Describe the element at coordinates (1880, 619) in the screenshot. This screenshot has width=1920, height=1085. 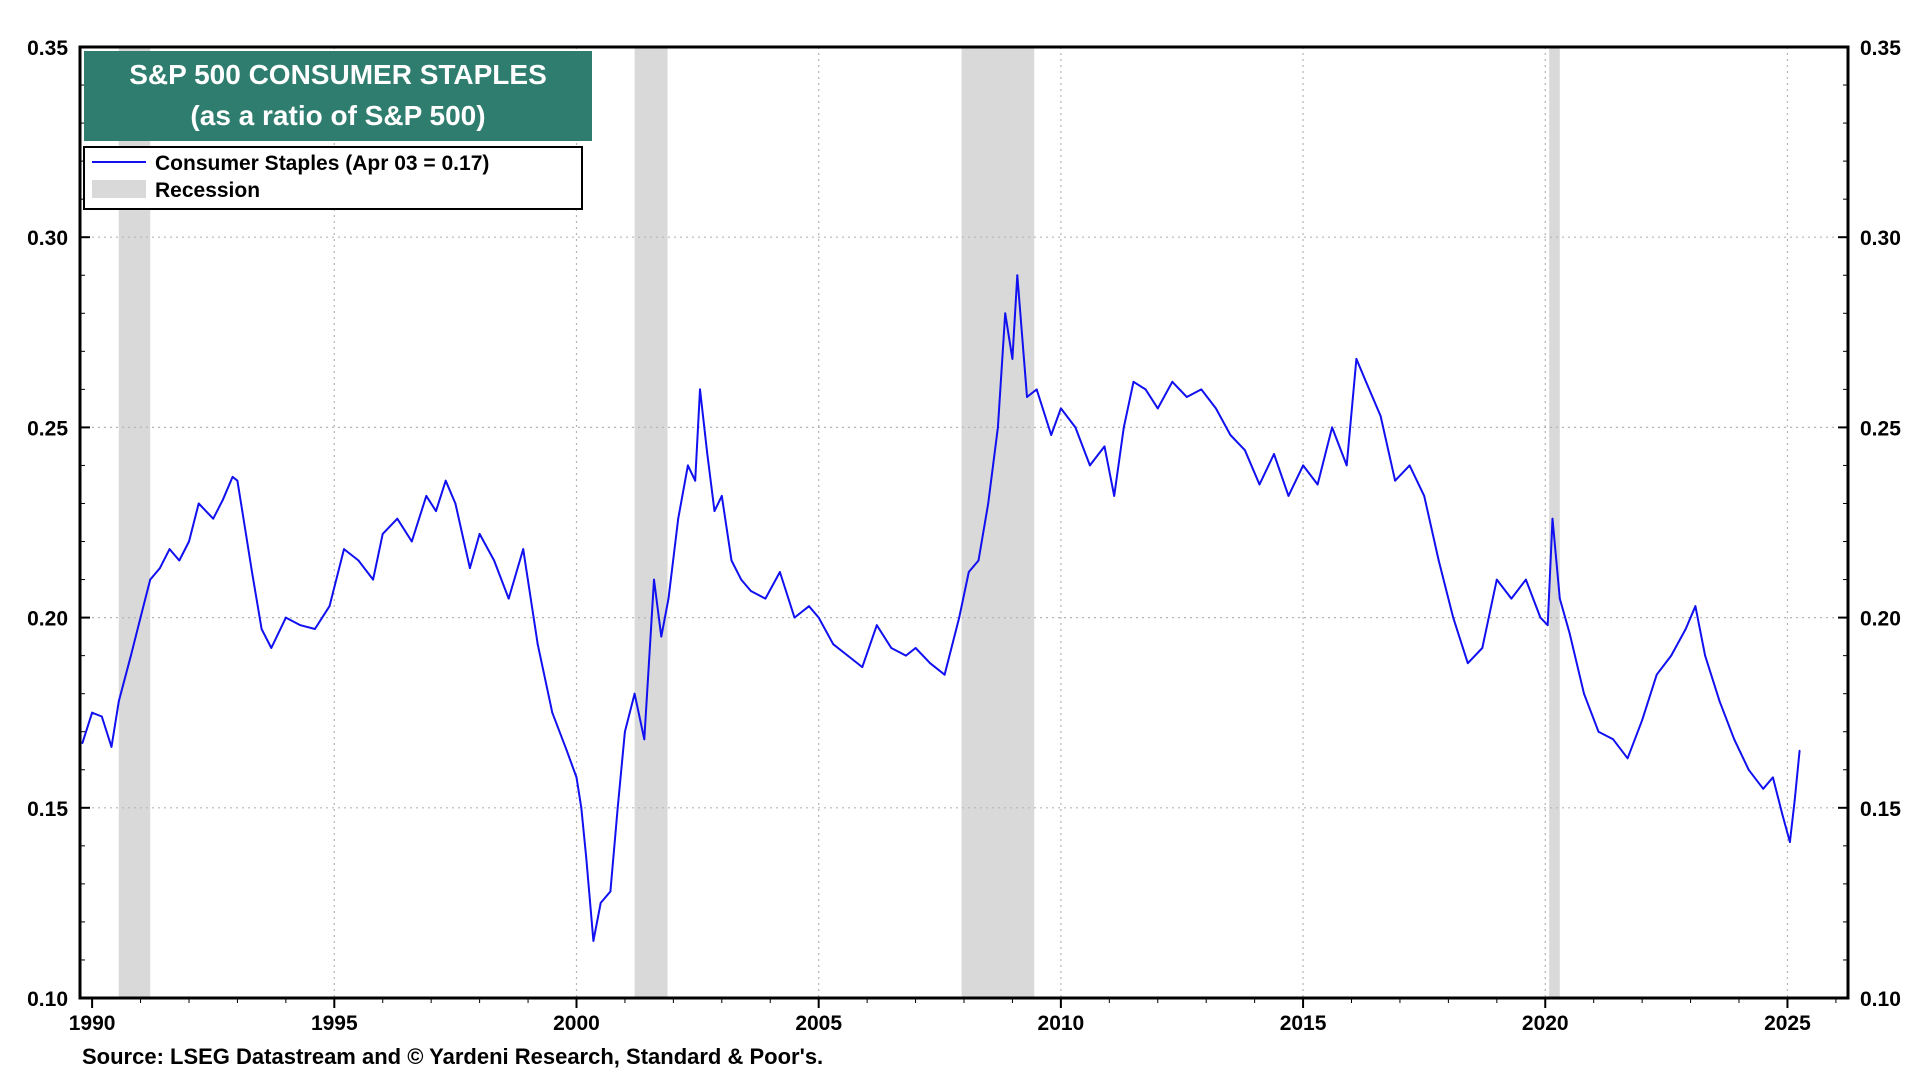
I see `y-tick-label-right: 0.20` at that location.